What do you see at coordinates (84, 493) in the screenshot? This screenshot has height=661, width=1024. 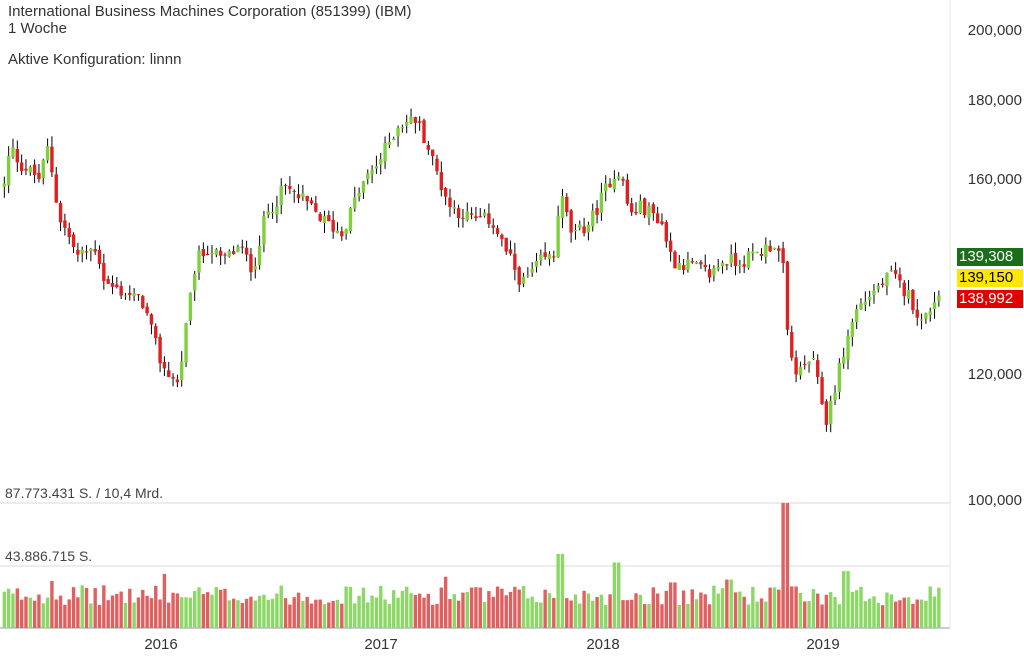 I see `volume-max-label: 87.773.431 S. / 10,4 Mrd.` at bounding box center [84, 493].